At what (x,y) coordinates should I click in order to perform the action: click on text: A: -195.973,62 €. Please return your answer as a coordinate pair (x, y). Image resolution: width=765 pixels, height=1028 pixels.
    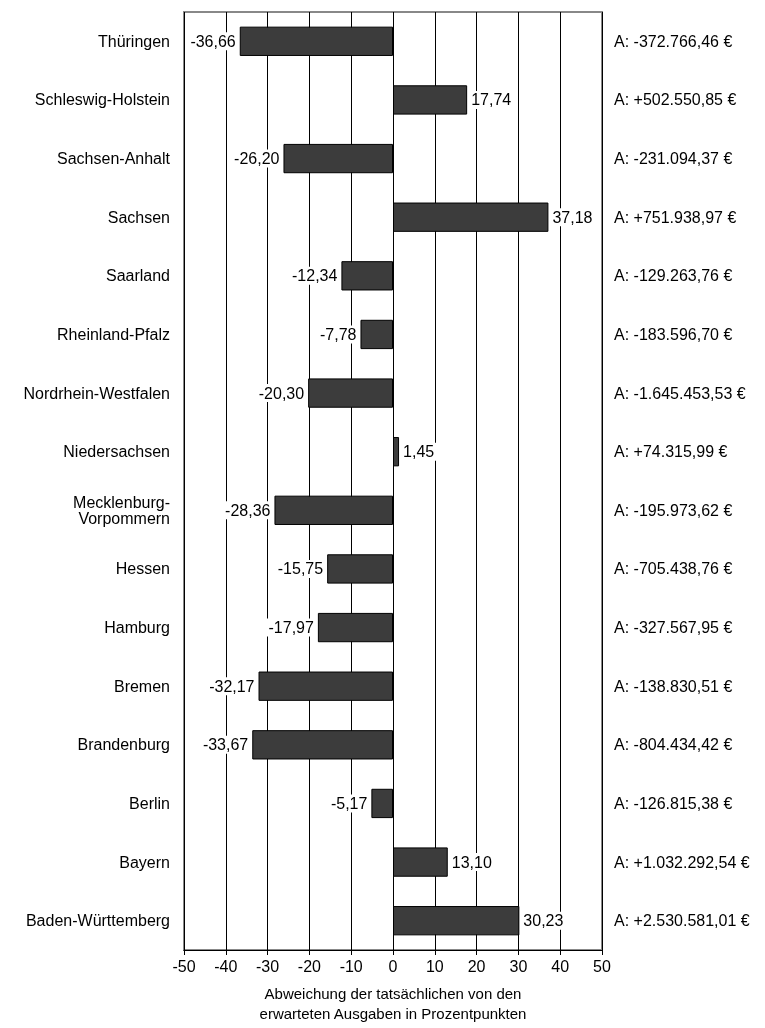
    Looking at the image, I should click on (673, 510).